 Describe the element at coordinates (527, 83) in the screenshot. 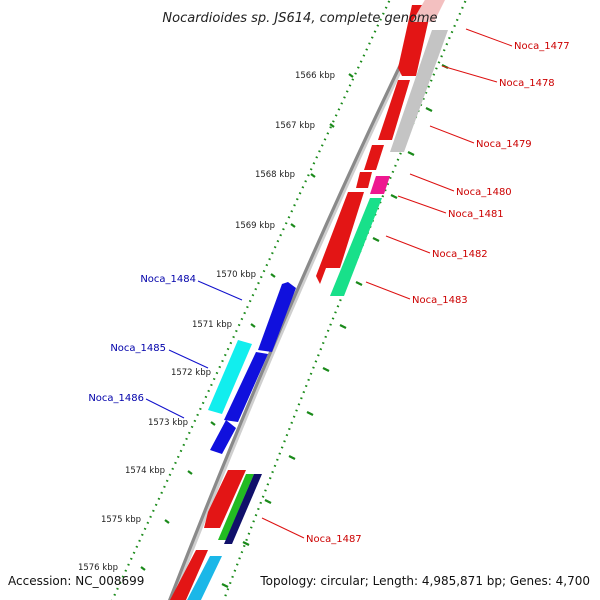

I see `gene-label: Noca_1478` at that location.